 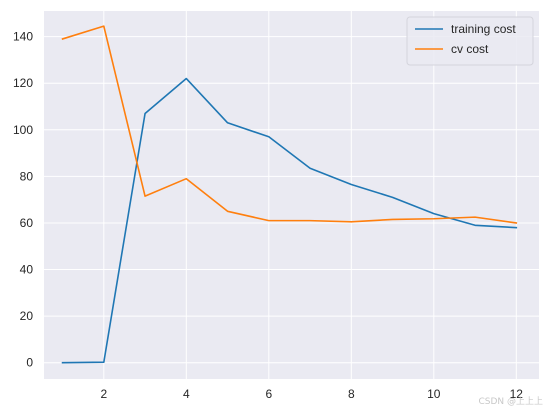 I want to click on x-tick-label: 10, so click(x=434, y=394).